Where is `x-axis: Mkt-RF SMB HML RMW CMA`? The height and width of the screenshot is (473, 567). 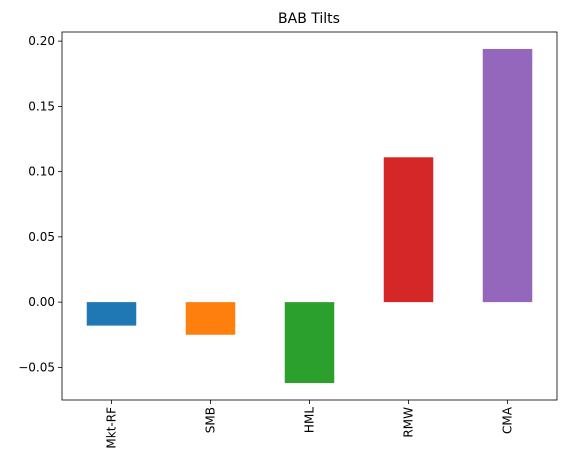
x-axis: Mkt-RF SMB HML RMW CMA is located at coordinates (310, 424).